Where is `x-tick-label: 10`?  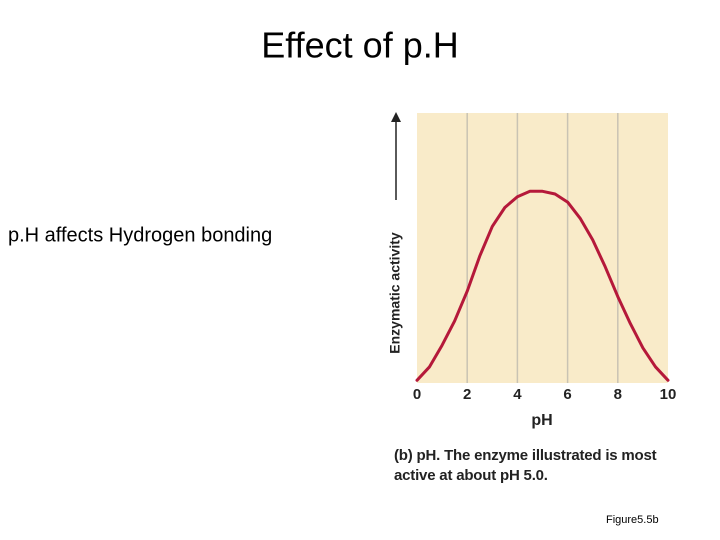
x-tick-label: 10 is located at coordinates (668, 394).